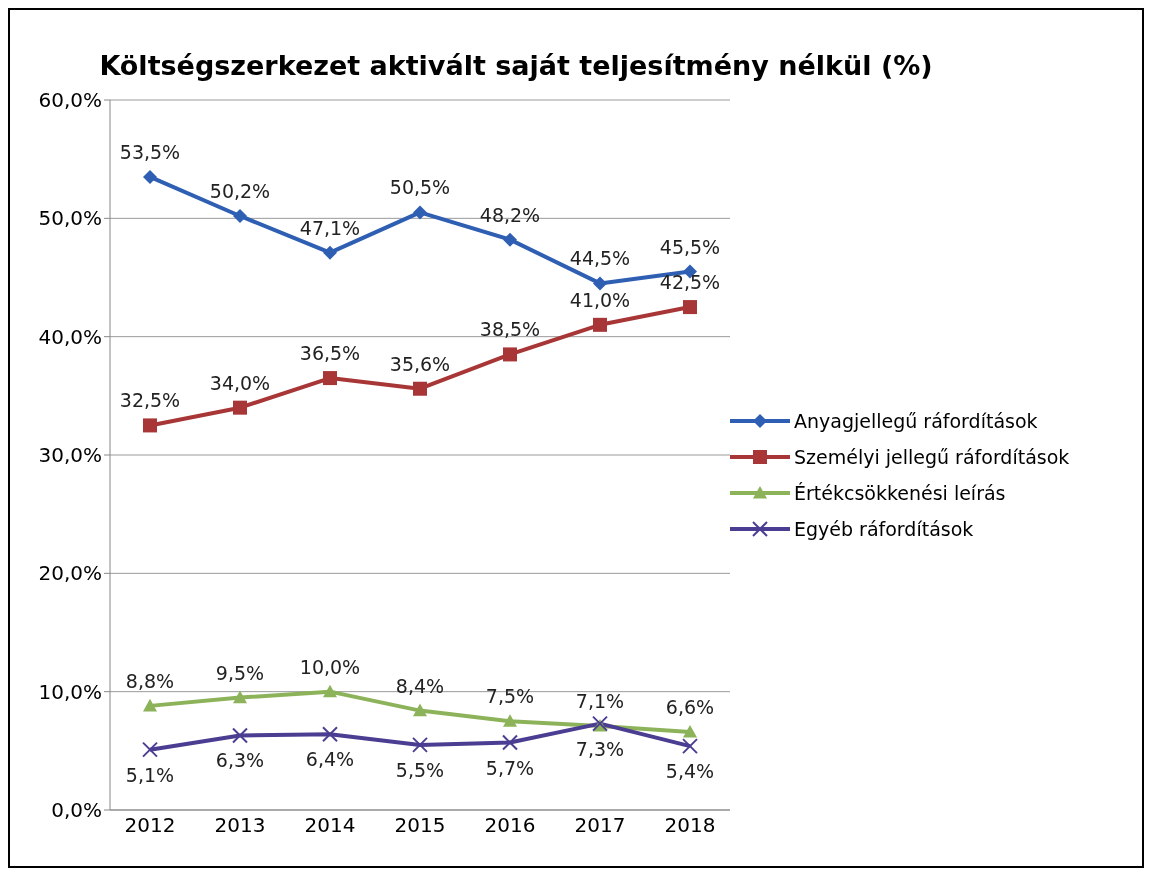 Image resolution: width=1156 pixels, height=880 pixels. What do you see at coordinates (600, 700) in the screenshot?
I see `data-label: 7,1%` at bounding box center [600, 700].